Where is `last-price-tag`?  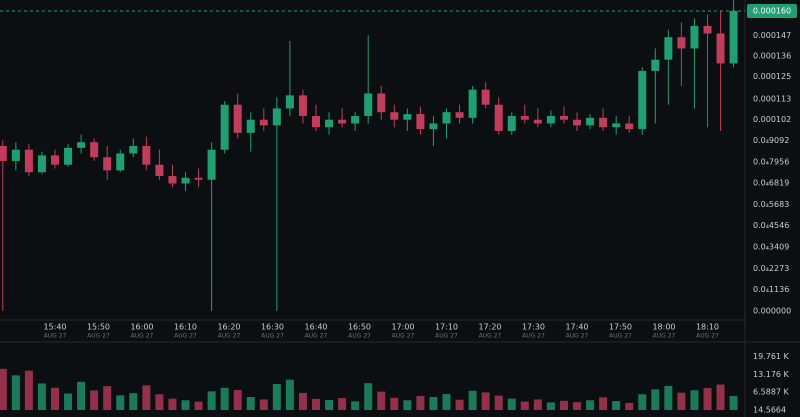 last-price-tag is located at coordinates (772, 10).